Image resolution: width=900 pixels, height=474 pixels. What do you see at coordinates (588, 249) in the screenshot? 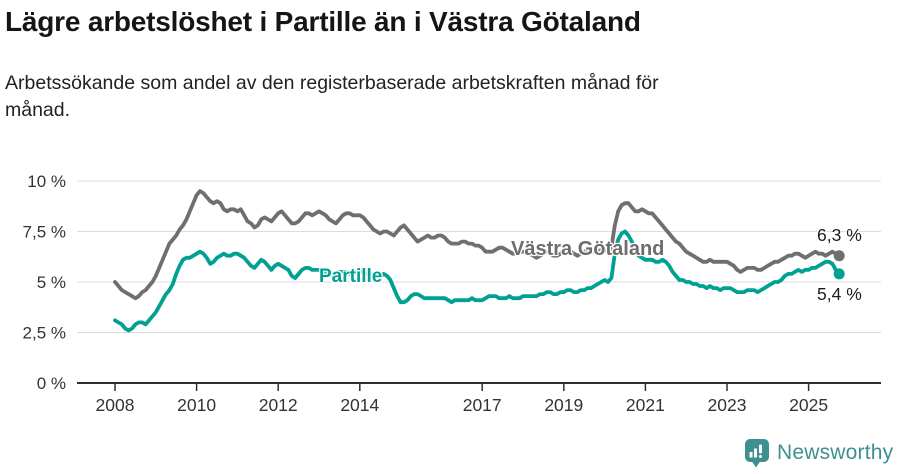
I see `series-label-vastra-gotaland: Västra Götaland` at bounding box center [588, 249].